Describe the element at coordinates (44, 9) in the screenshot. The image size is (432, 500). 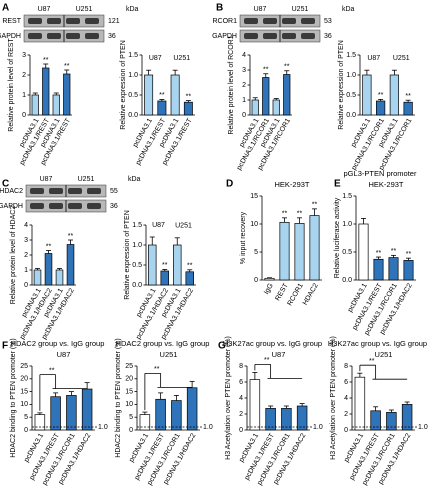
I see `cell-line-label: U87` at that location.